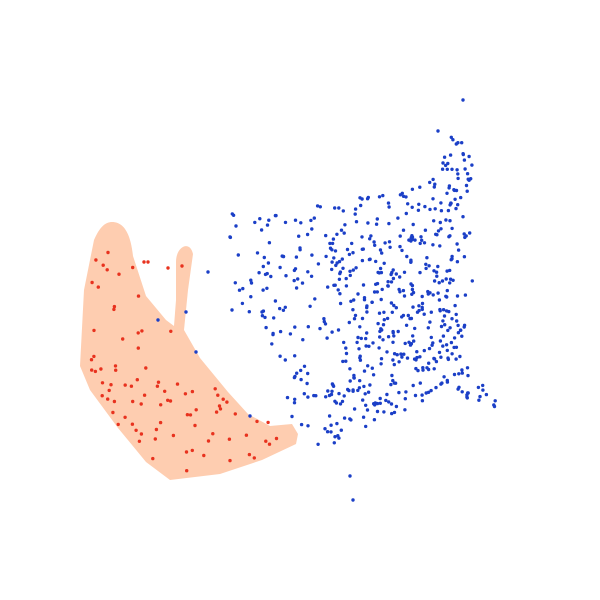 Image resolution: width=600 pixels, height=600 pixels. Describe the element at coordinates (184, 361) in the screenshot. I see `highlighted-points` at that location.